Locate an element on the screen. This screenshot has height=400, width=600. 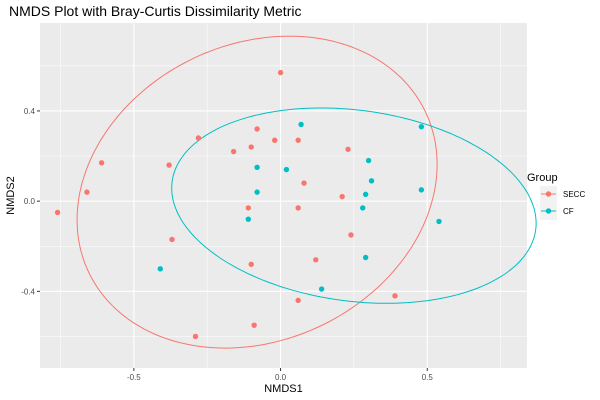
x-tick-label: -0.5 is located at coordinates (134, 377).